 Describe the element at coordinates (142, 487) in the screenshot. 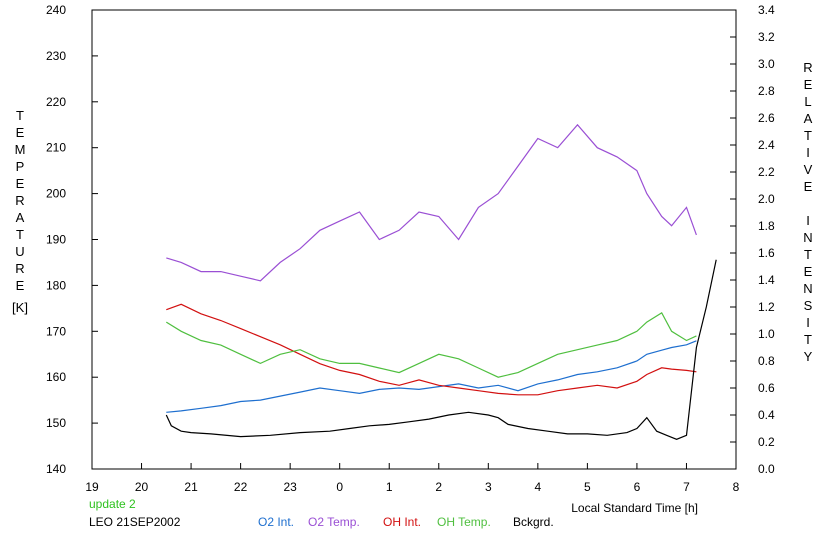

I see `x-tick-label: 20` at that location.